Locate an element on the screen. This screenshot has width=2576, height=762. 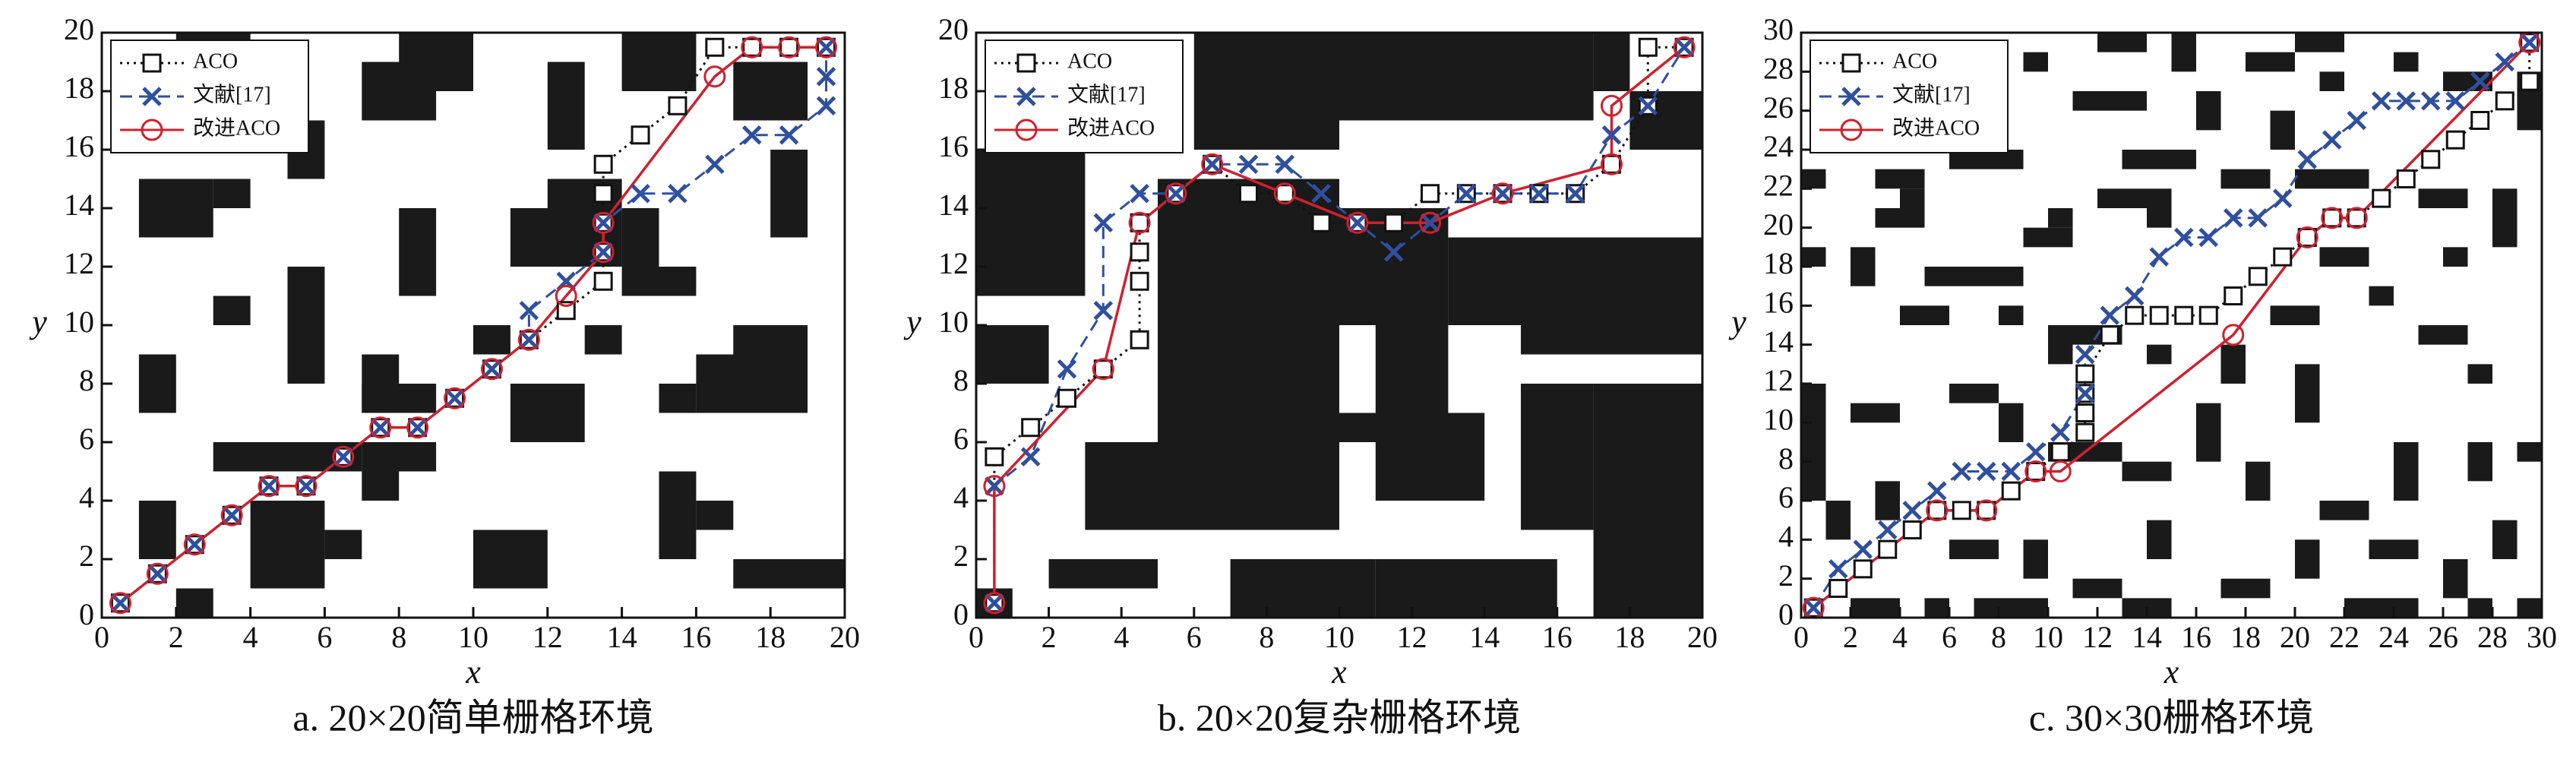
y-tick-label: 8 is located at coordinates (1786, 459).